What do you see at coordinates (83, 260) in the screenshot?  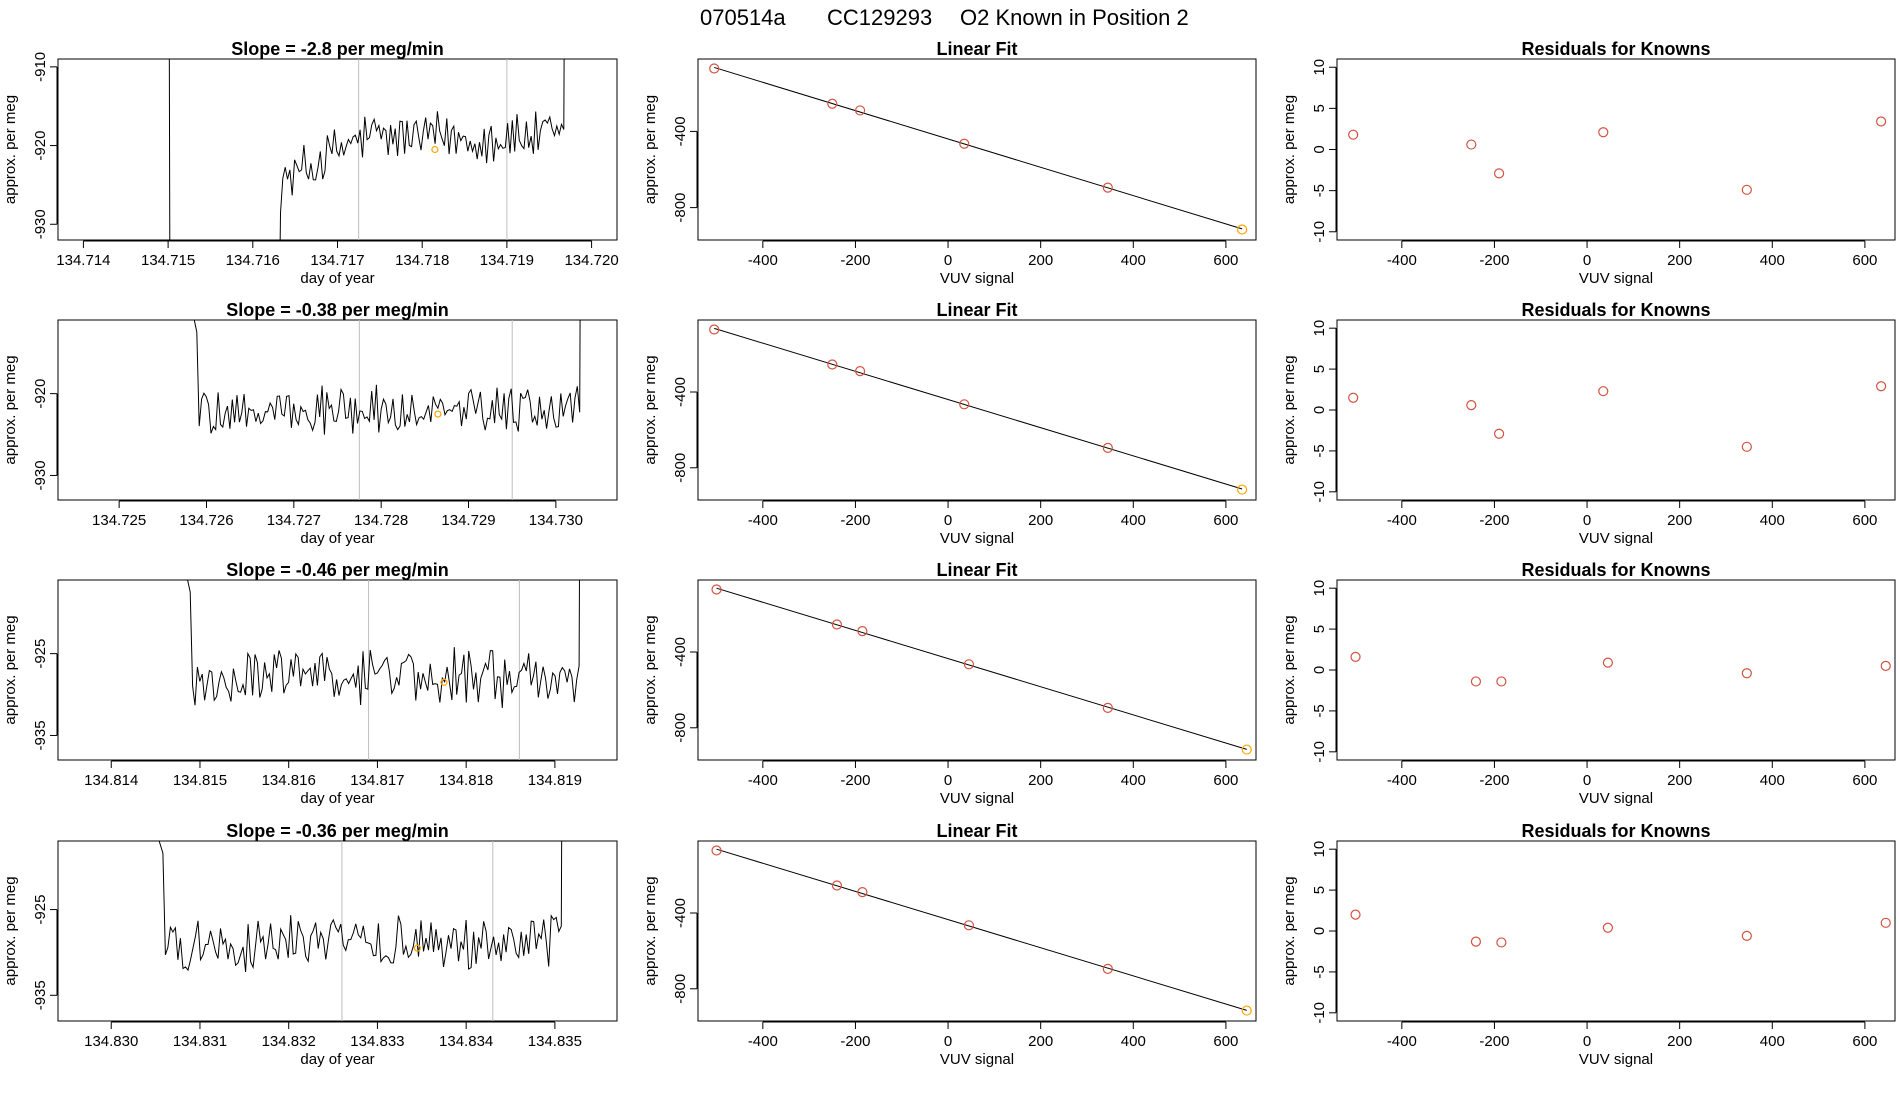 I see `x-tick-label: 134.714` at bounding box center [83, 260].